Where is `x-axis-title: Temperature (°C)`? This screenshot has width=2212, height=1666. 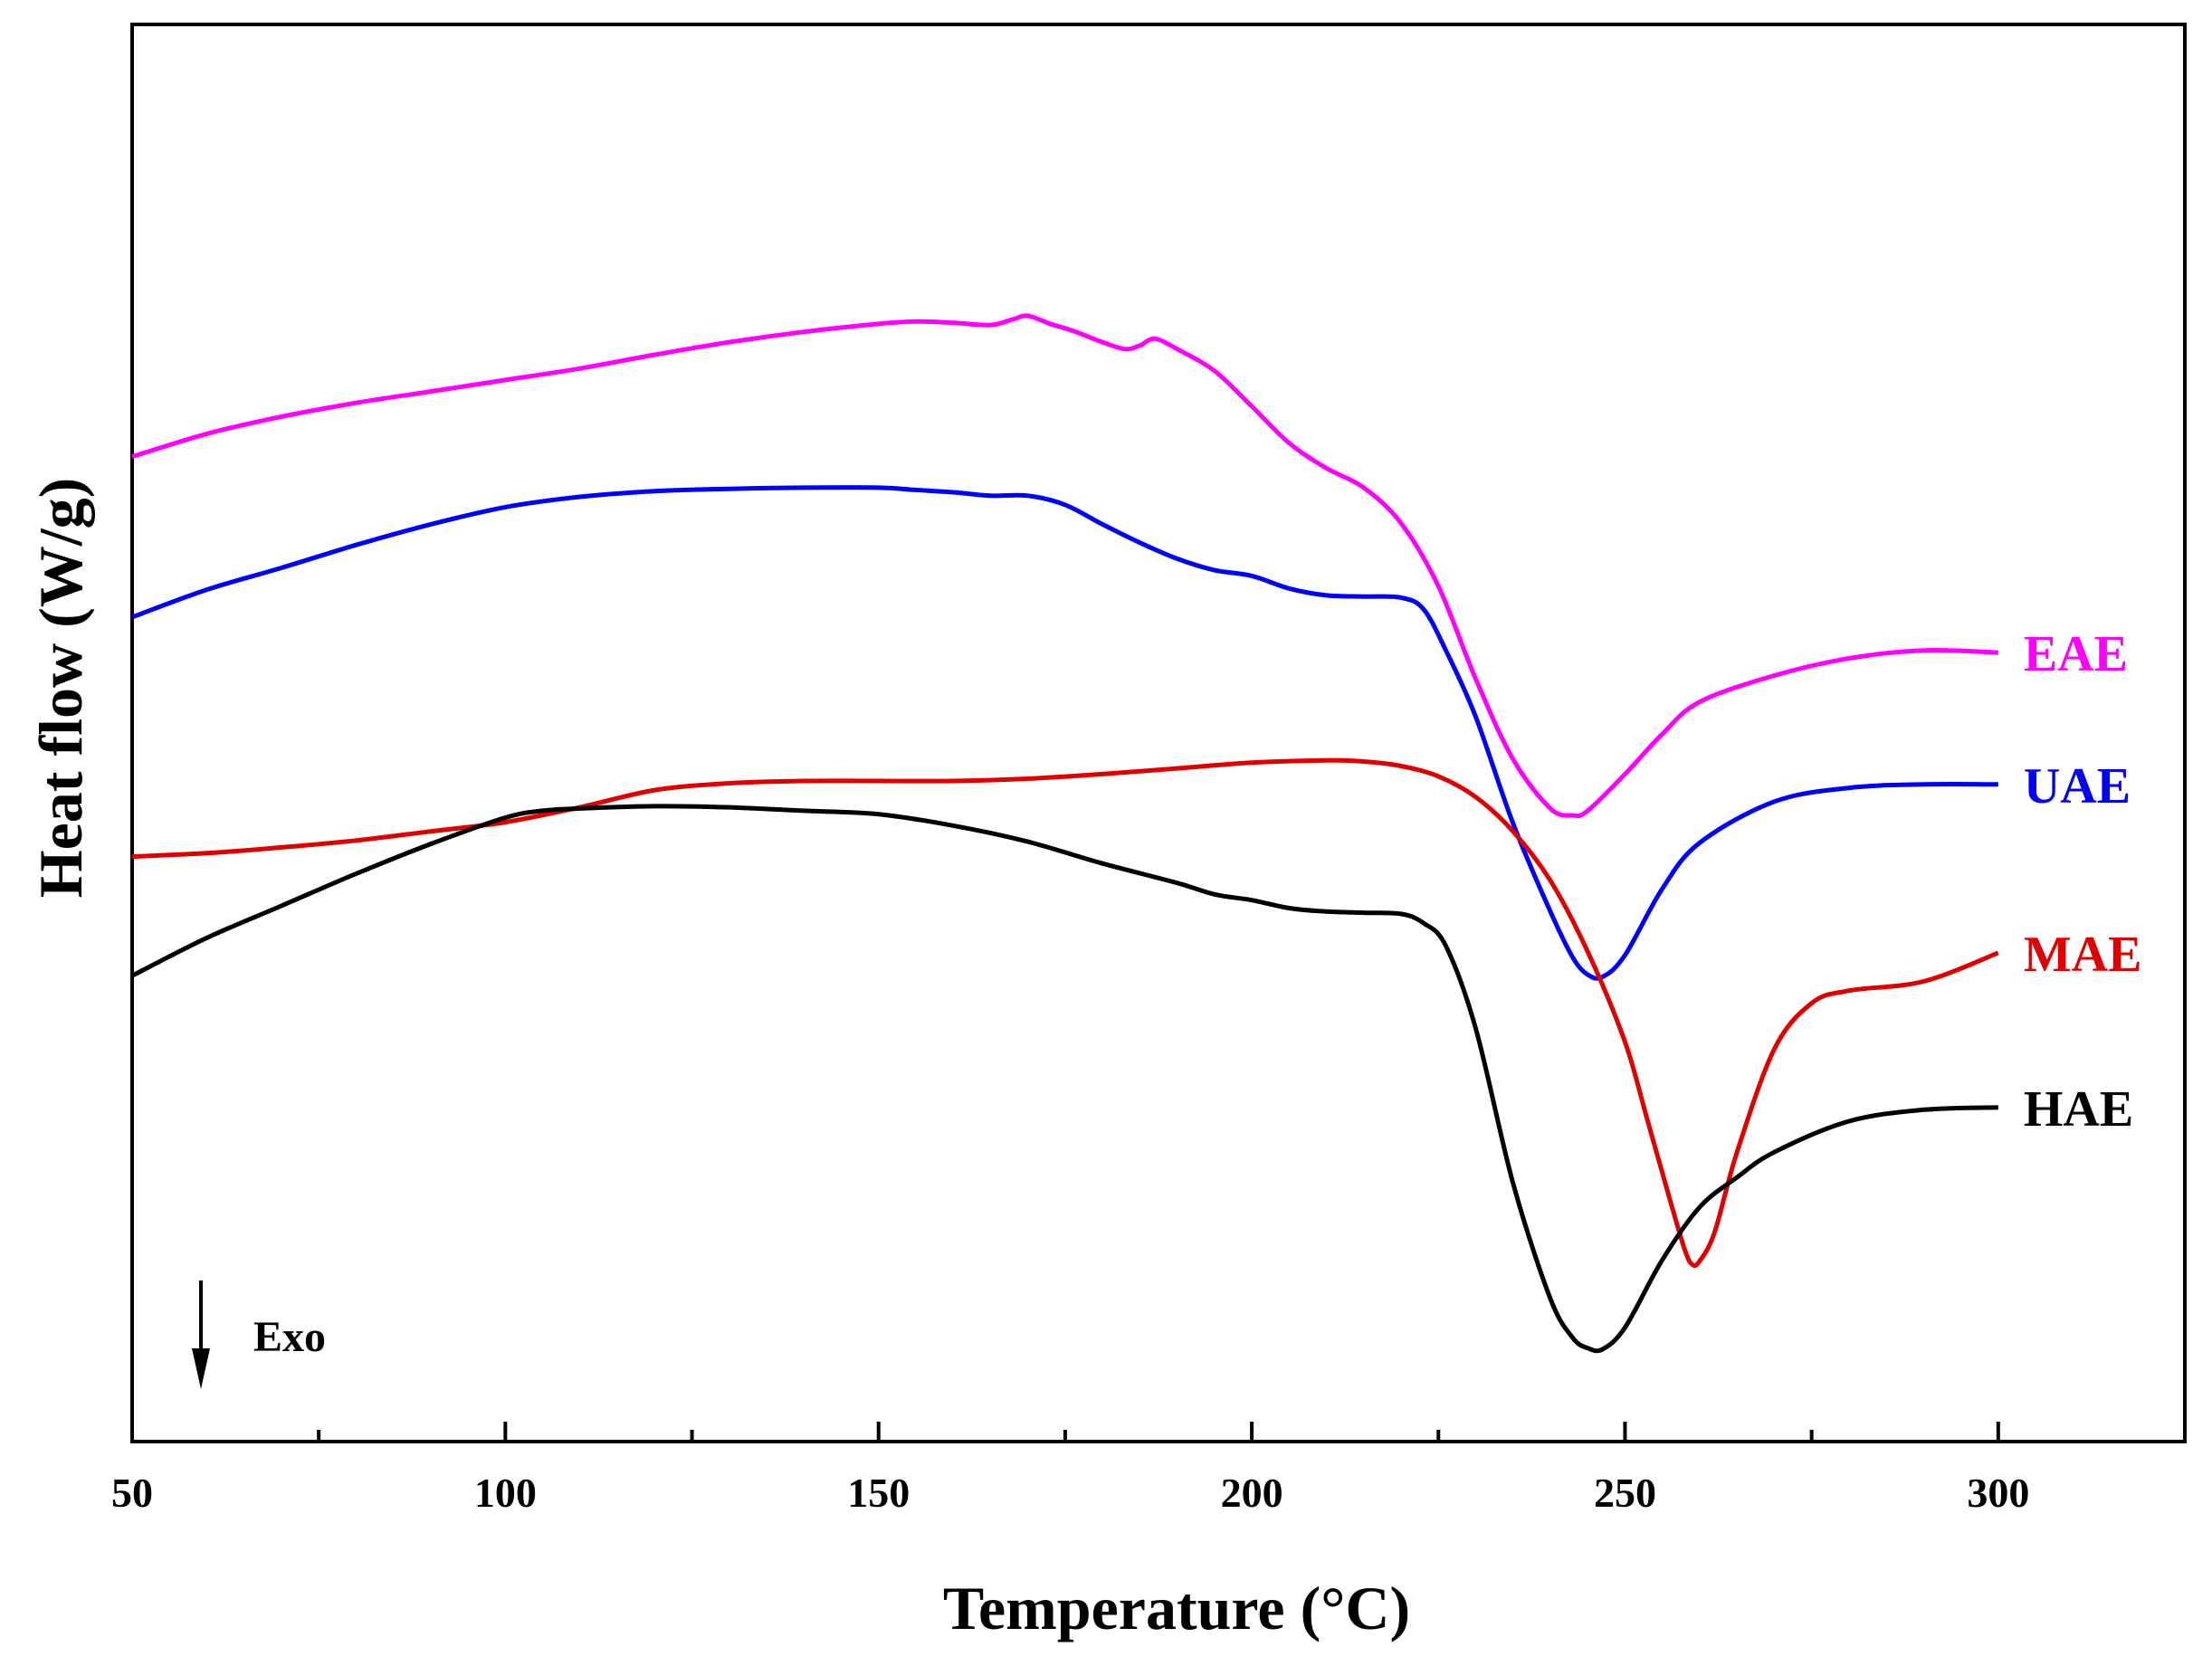 x-axis-title: Temperature (°C) is located at coordinates (1176, 1608).